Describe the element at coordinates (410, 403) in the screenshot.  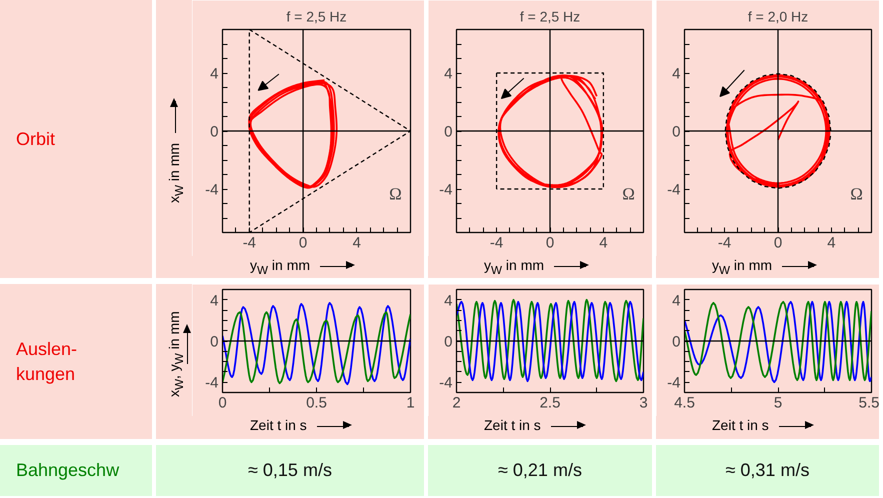
I see `x-tick-label: 1` at that location.